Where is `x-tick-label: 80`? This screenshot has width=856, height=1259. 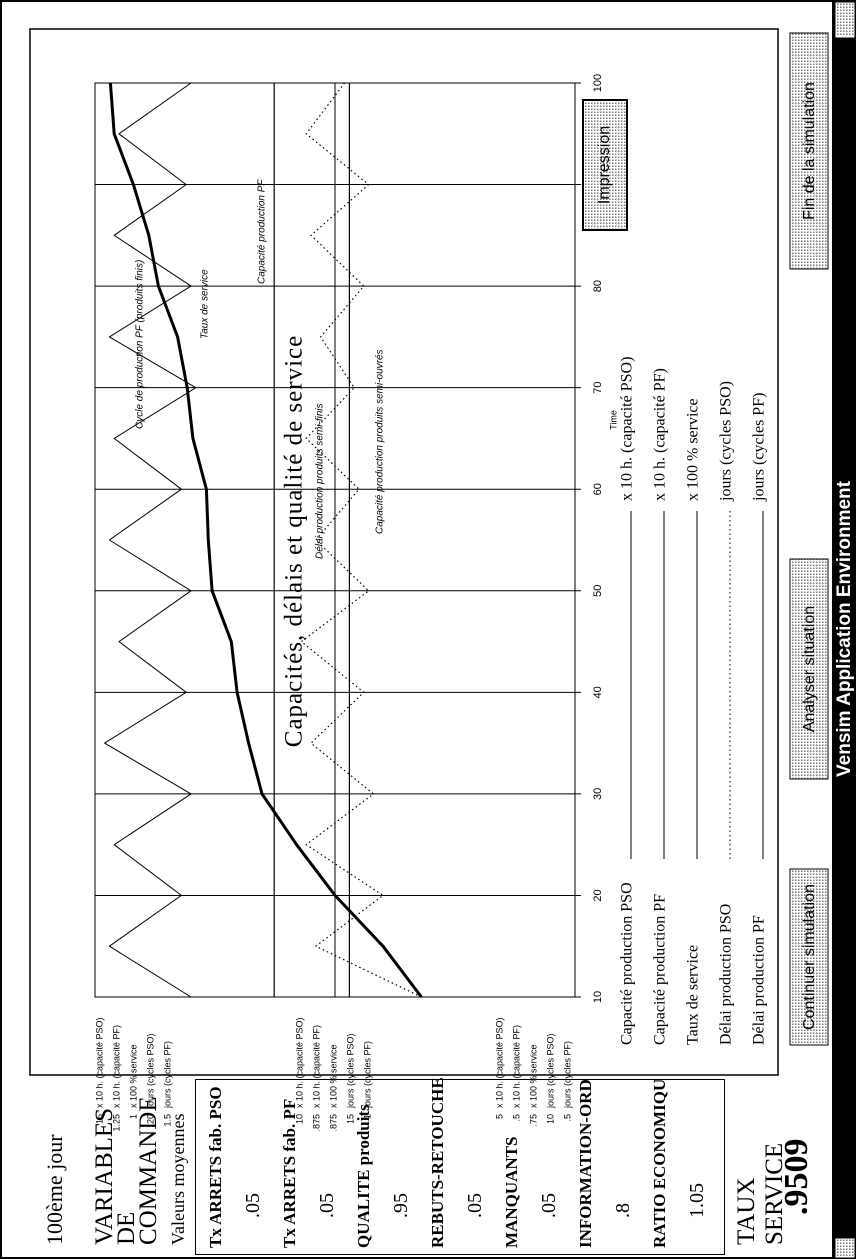
x-tick-label: 80 is located at coordinates (598, 286).